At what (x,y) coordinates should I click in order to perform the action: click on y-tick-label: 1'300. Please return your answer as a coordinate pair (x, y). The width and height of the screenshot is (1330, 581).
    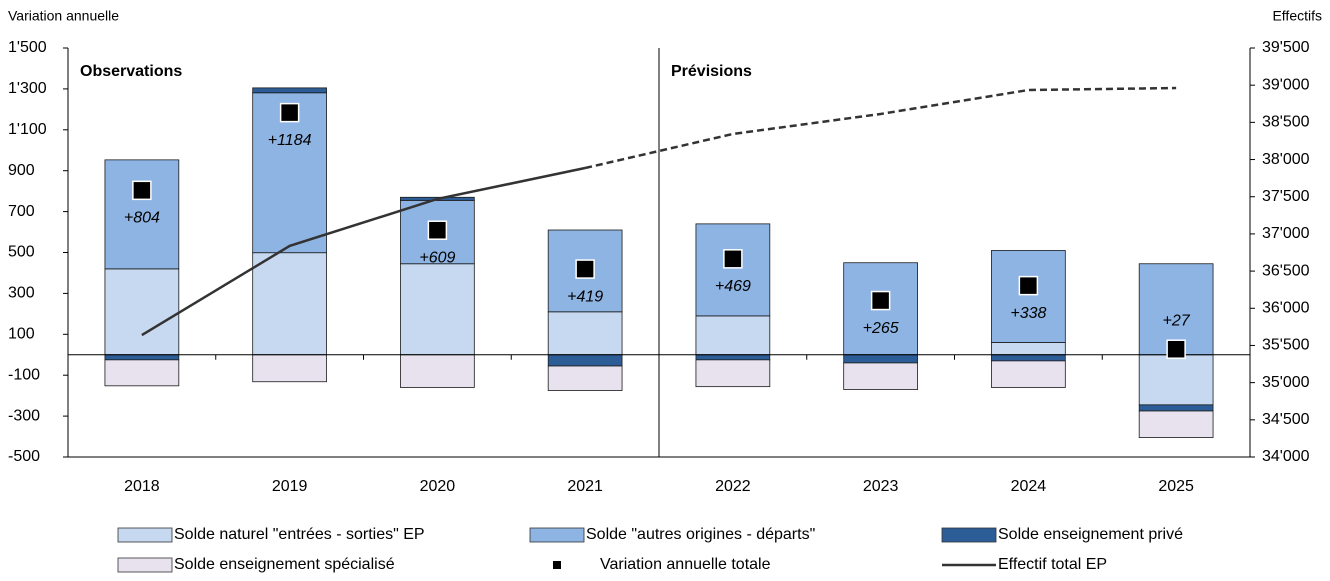
    Looking at the image, I should click on (27, 88).